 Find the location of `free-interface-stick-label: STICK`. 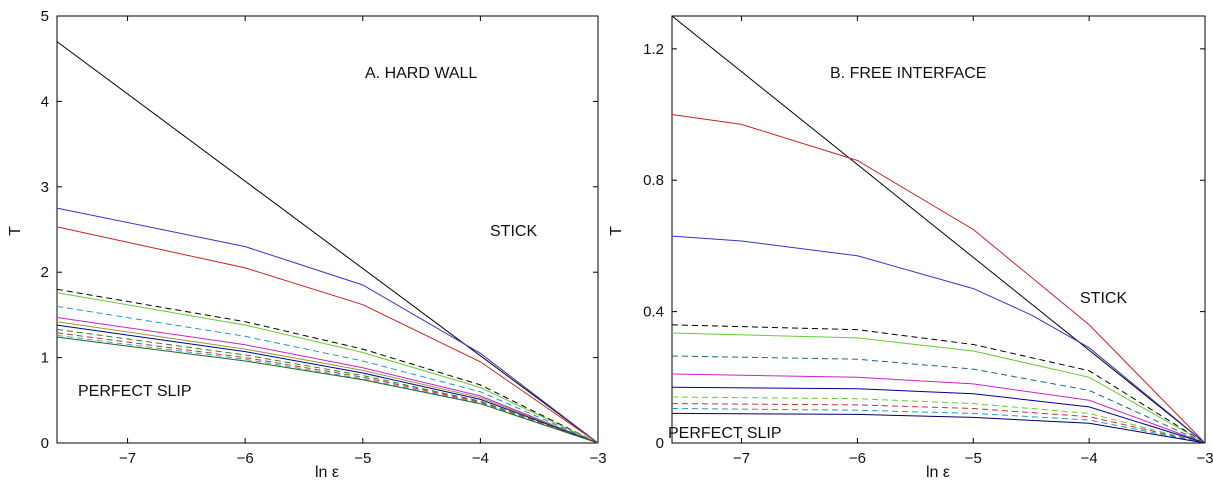

free-interface-stick-label: STICK is located at coordinates (1103, 298).